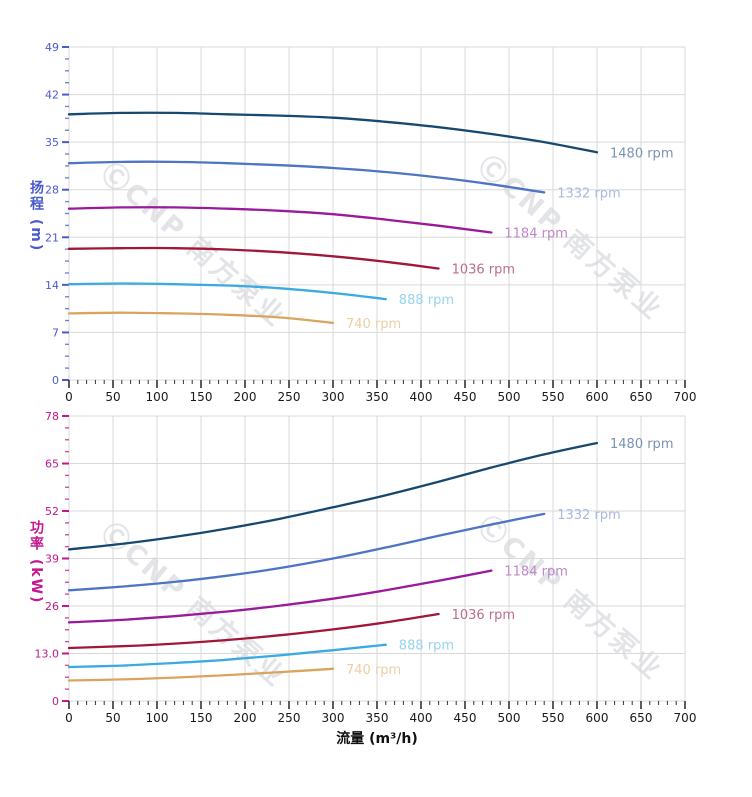  I want to click on y-tick-label: 78, so click(52, 416).